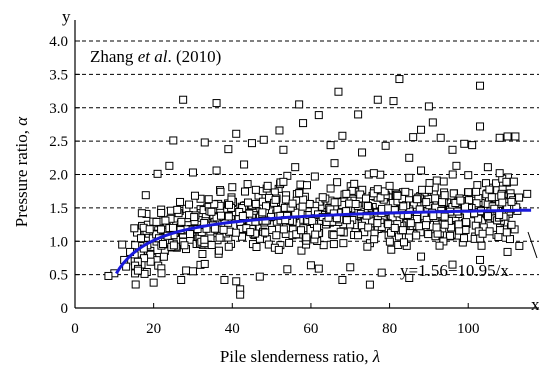 The image size is (550, 371). I want to click on y-axis: 0 0.5 1.0 1.5 2.0 2.5 3.0 3.5 4.0, so click(64, 168).